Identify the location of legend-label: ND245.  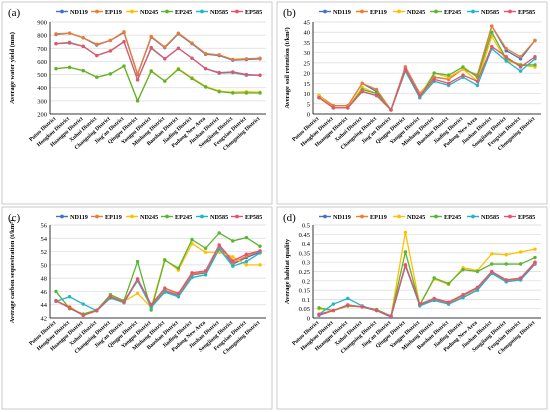
(149, 217).